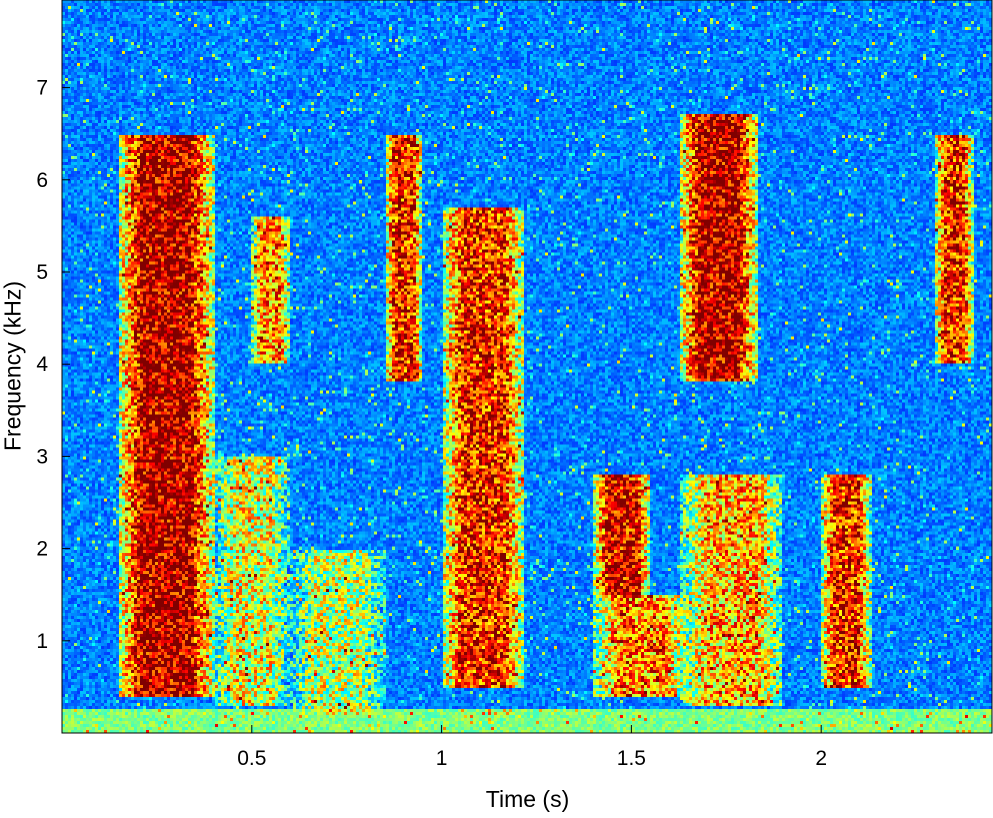 This screenshot has width=993, height=818. What do you see at coordinates (42, 456) in the screenshot?
I see `y-tick-label: 3` at bounding box center [42, 456].